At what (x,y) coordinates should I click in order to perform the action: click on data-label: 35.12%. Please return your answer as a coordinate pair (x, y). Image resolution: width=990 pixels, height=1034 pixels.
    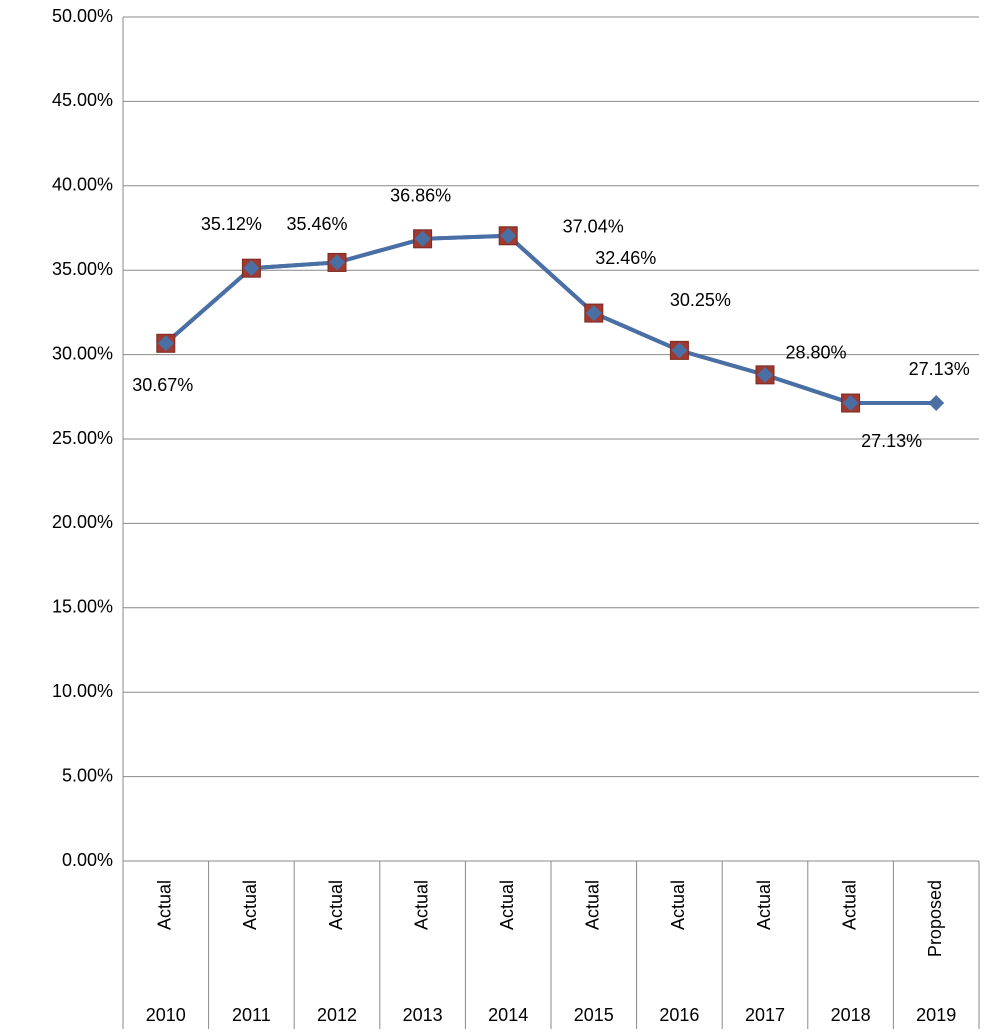
    Looking at the image, I should click on (231, 224).